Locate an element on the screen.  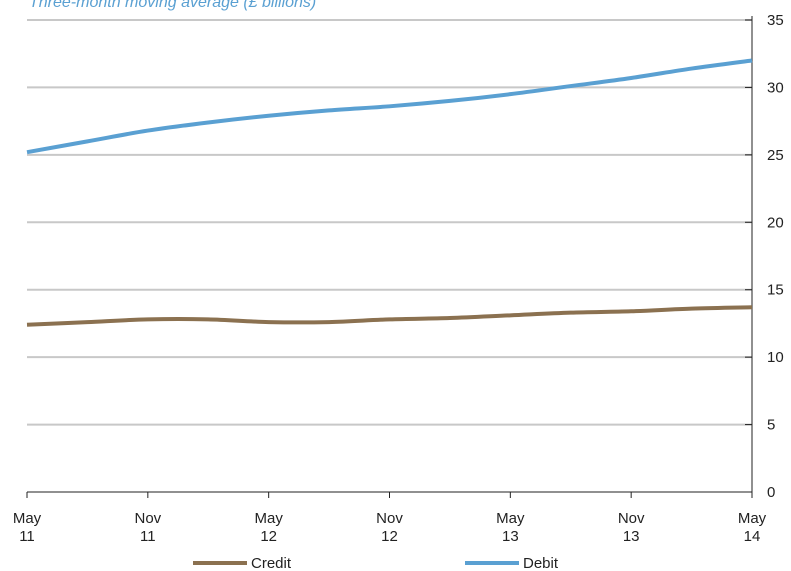
y-tick-labels: 0 5 10 15 20 25 30 35 is located at coordinates (775, 256).